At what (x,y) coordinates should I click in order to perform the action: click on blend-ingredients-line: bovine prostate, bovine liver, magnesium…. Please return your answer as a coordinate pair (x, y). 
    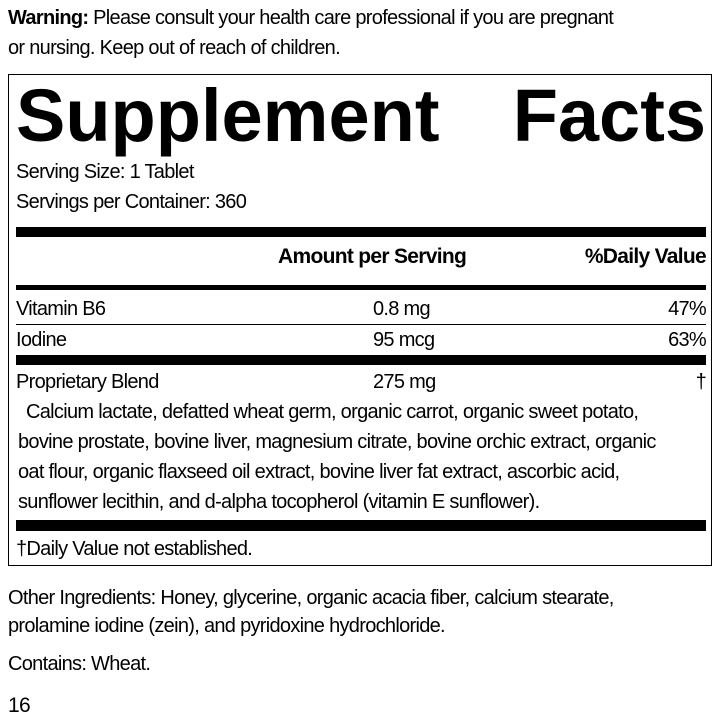
    Looking at the image, I should click on (337, 442).